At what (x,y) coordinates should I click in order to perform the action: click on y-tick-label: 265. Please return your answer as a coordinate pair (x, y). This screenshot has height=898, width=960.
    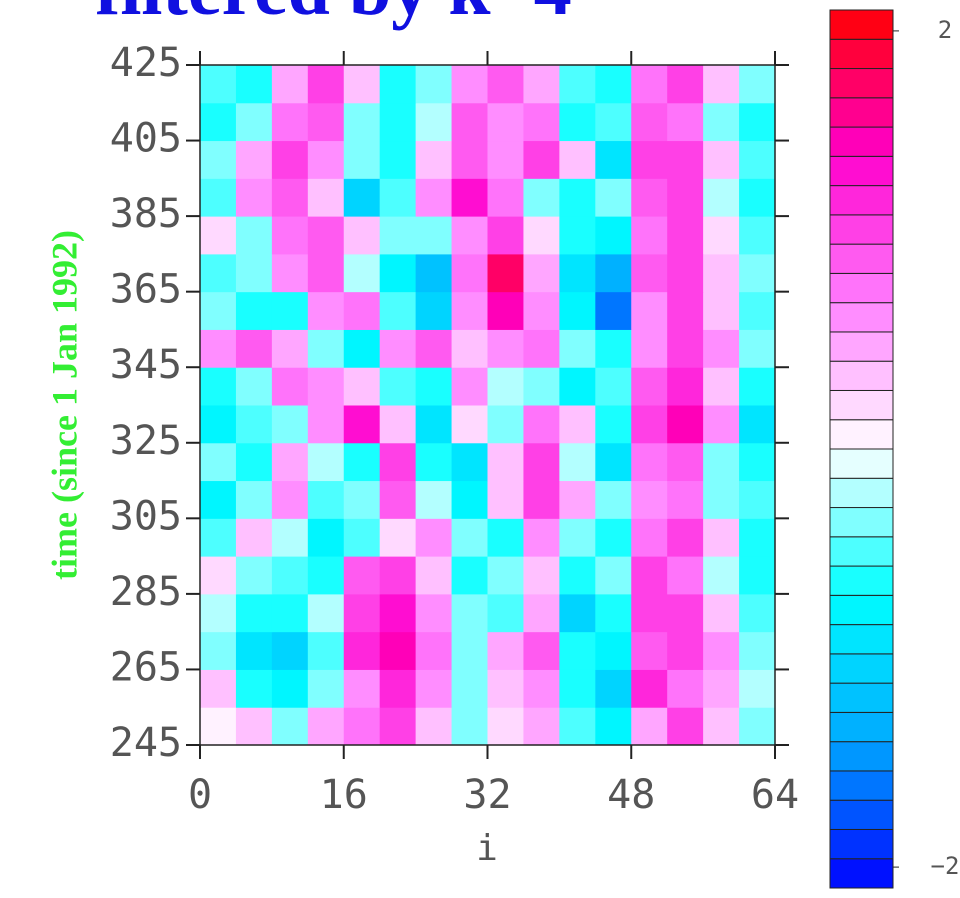
    Looking at the image, I should click on (146, 667).